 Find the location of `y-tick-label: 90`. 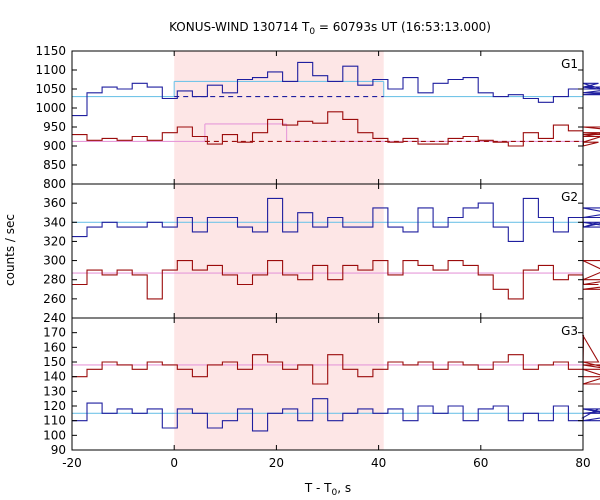

y-tick-label: 90 is located at coordinates (58, 450).